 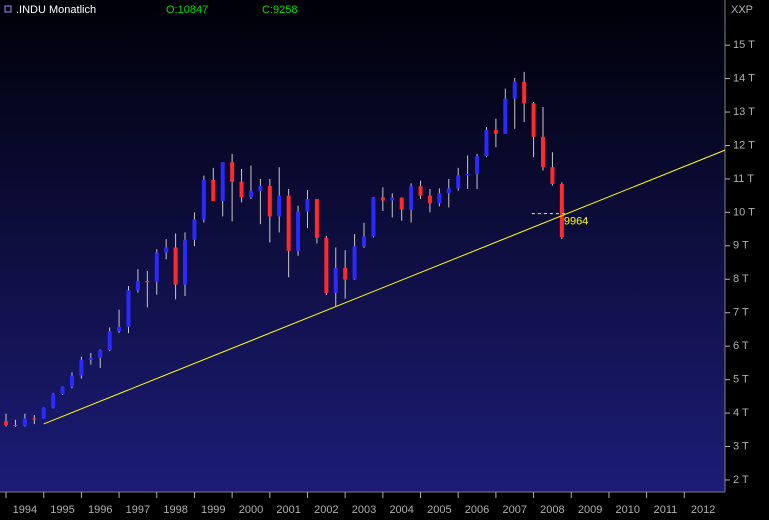 I want to click on y-tick-label: 14 T, so click(x=744, y=79).